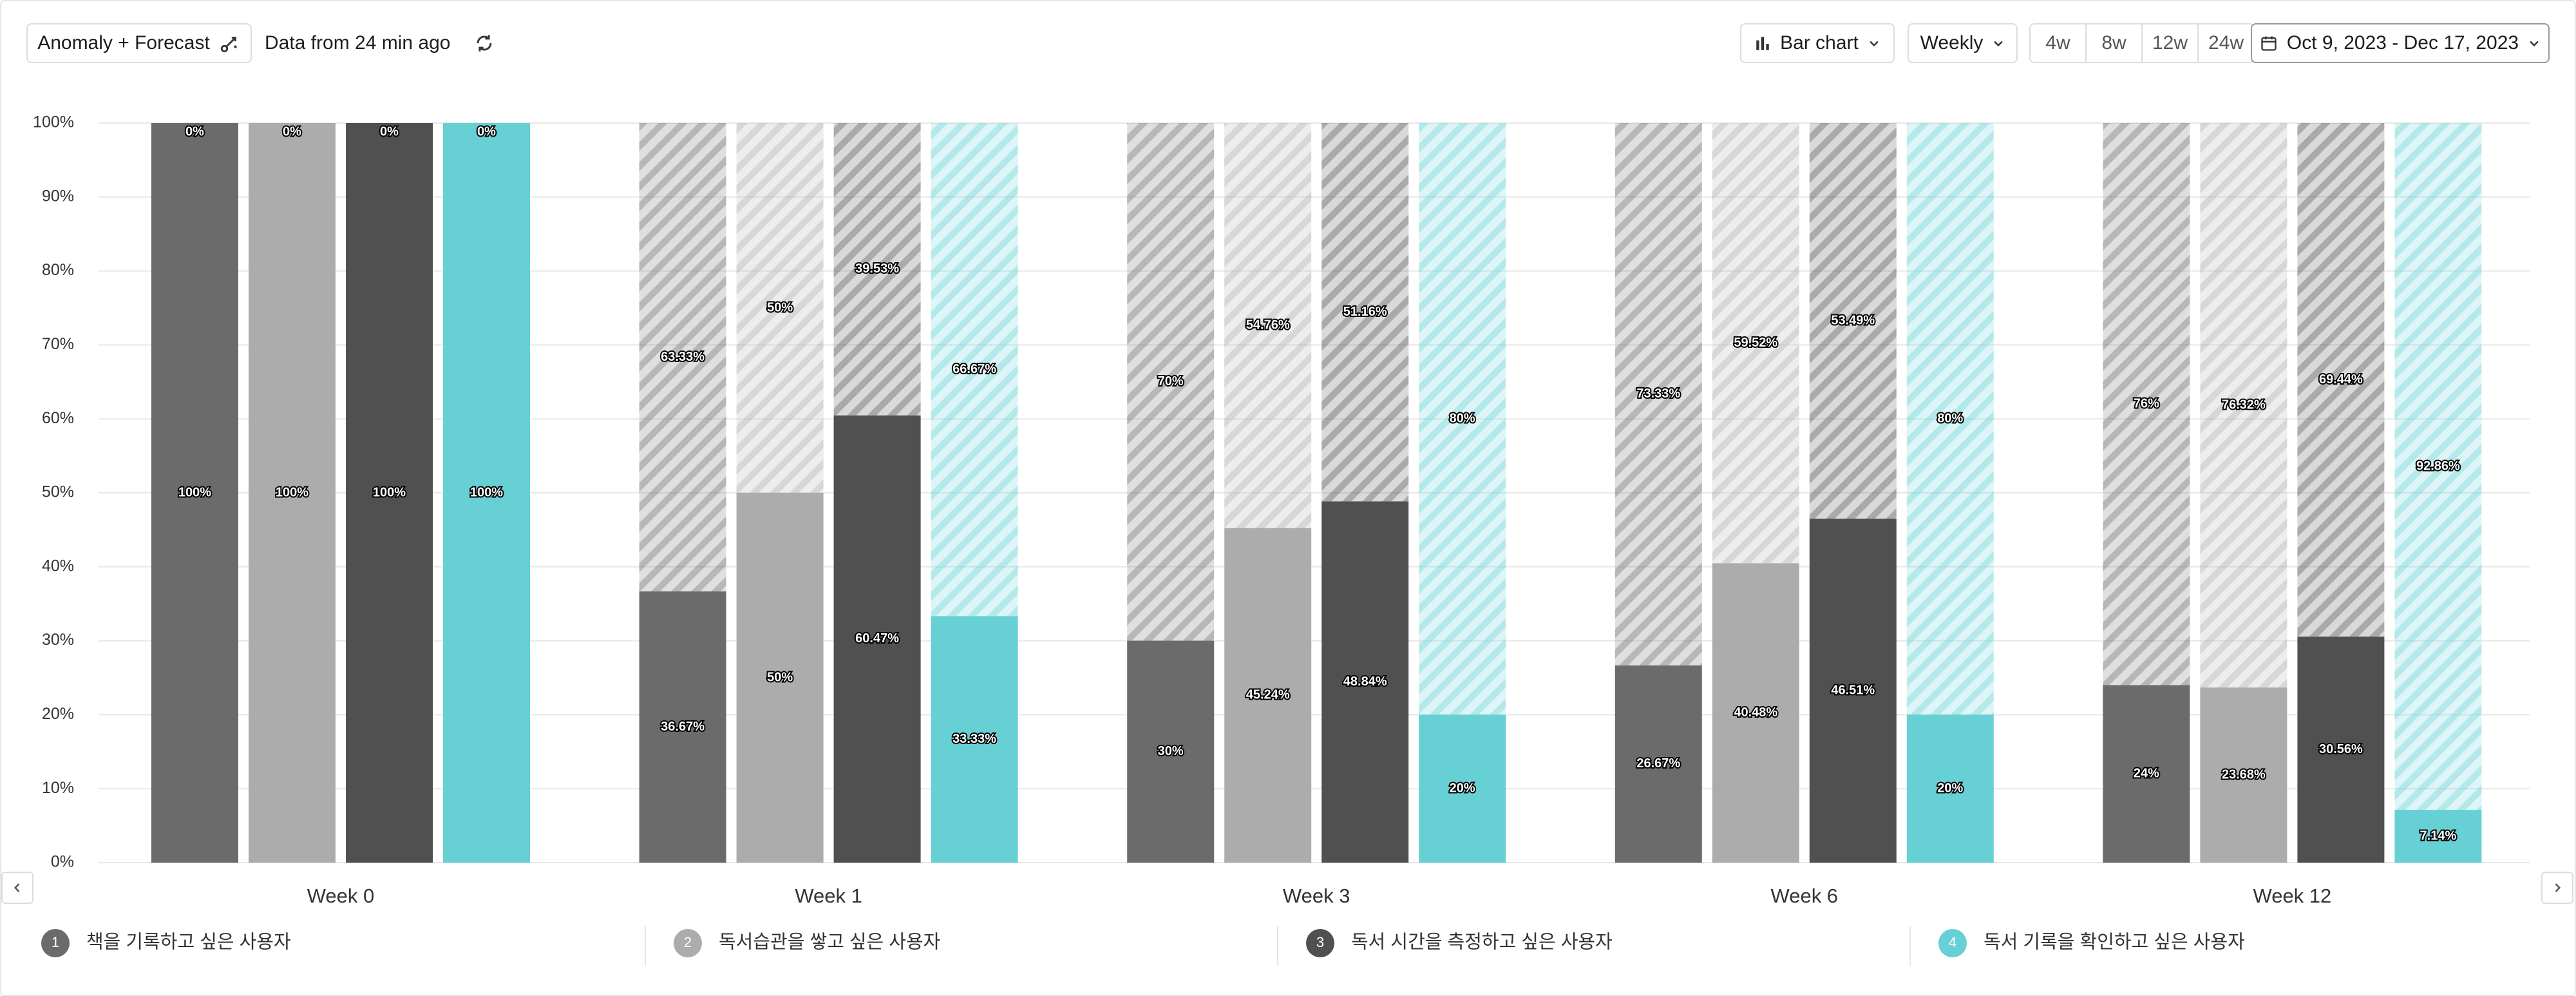 This screenshot has height=996, width=2576. I want to click on scroll-right, so click(2557, 888).